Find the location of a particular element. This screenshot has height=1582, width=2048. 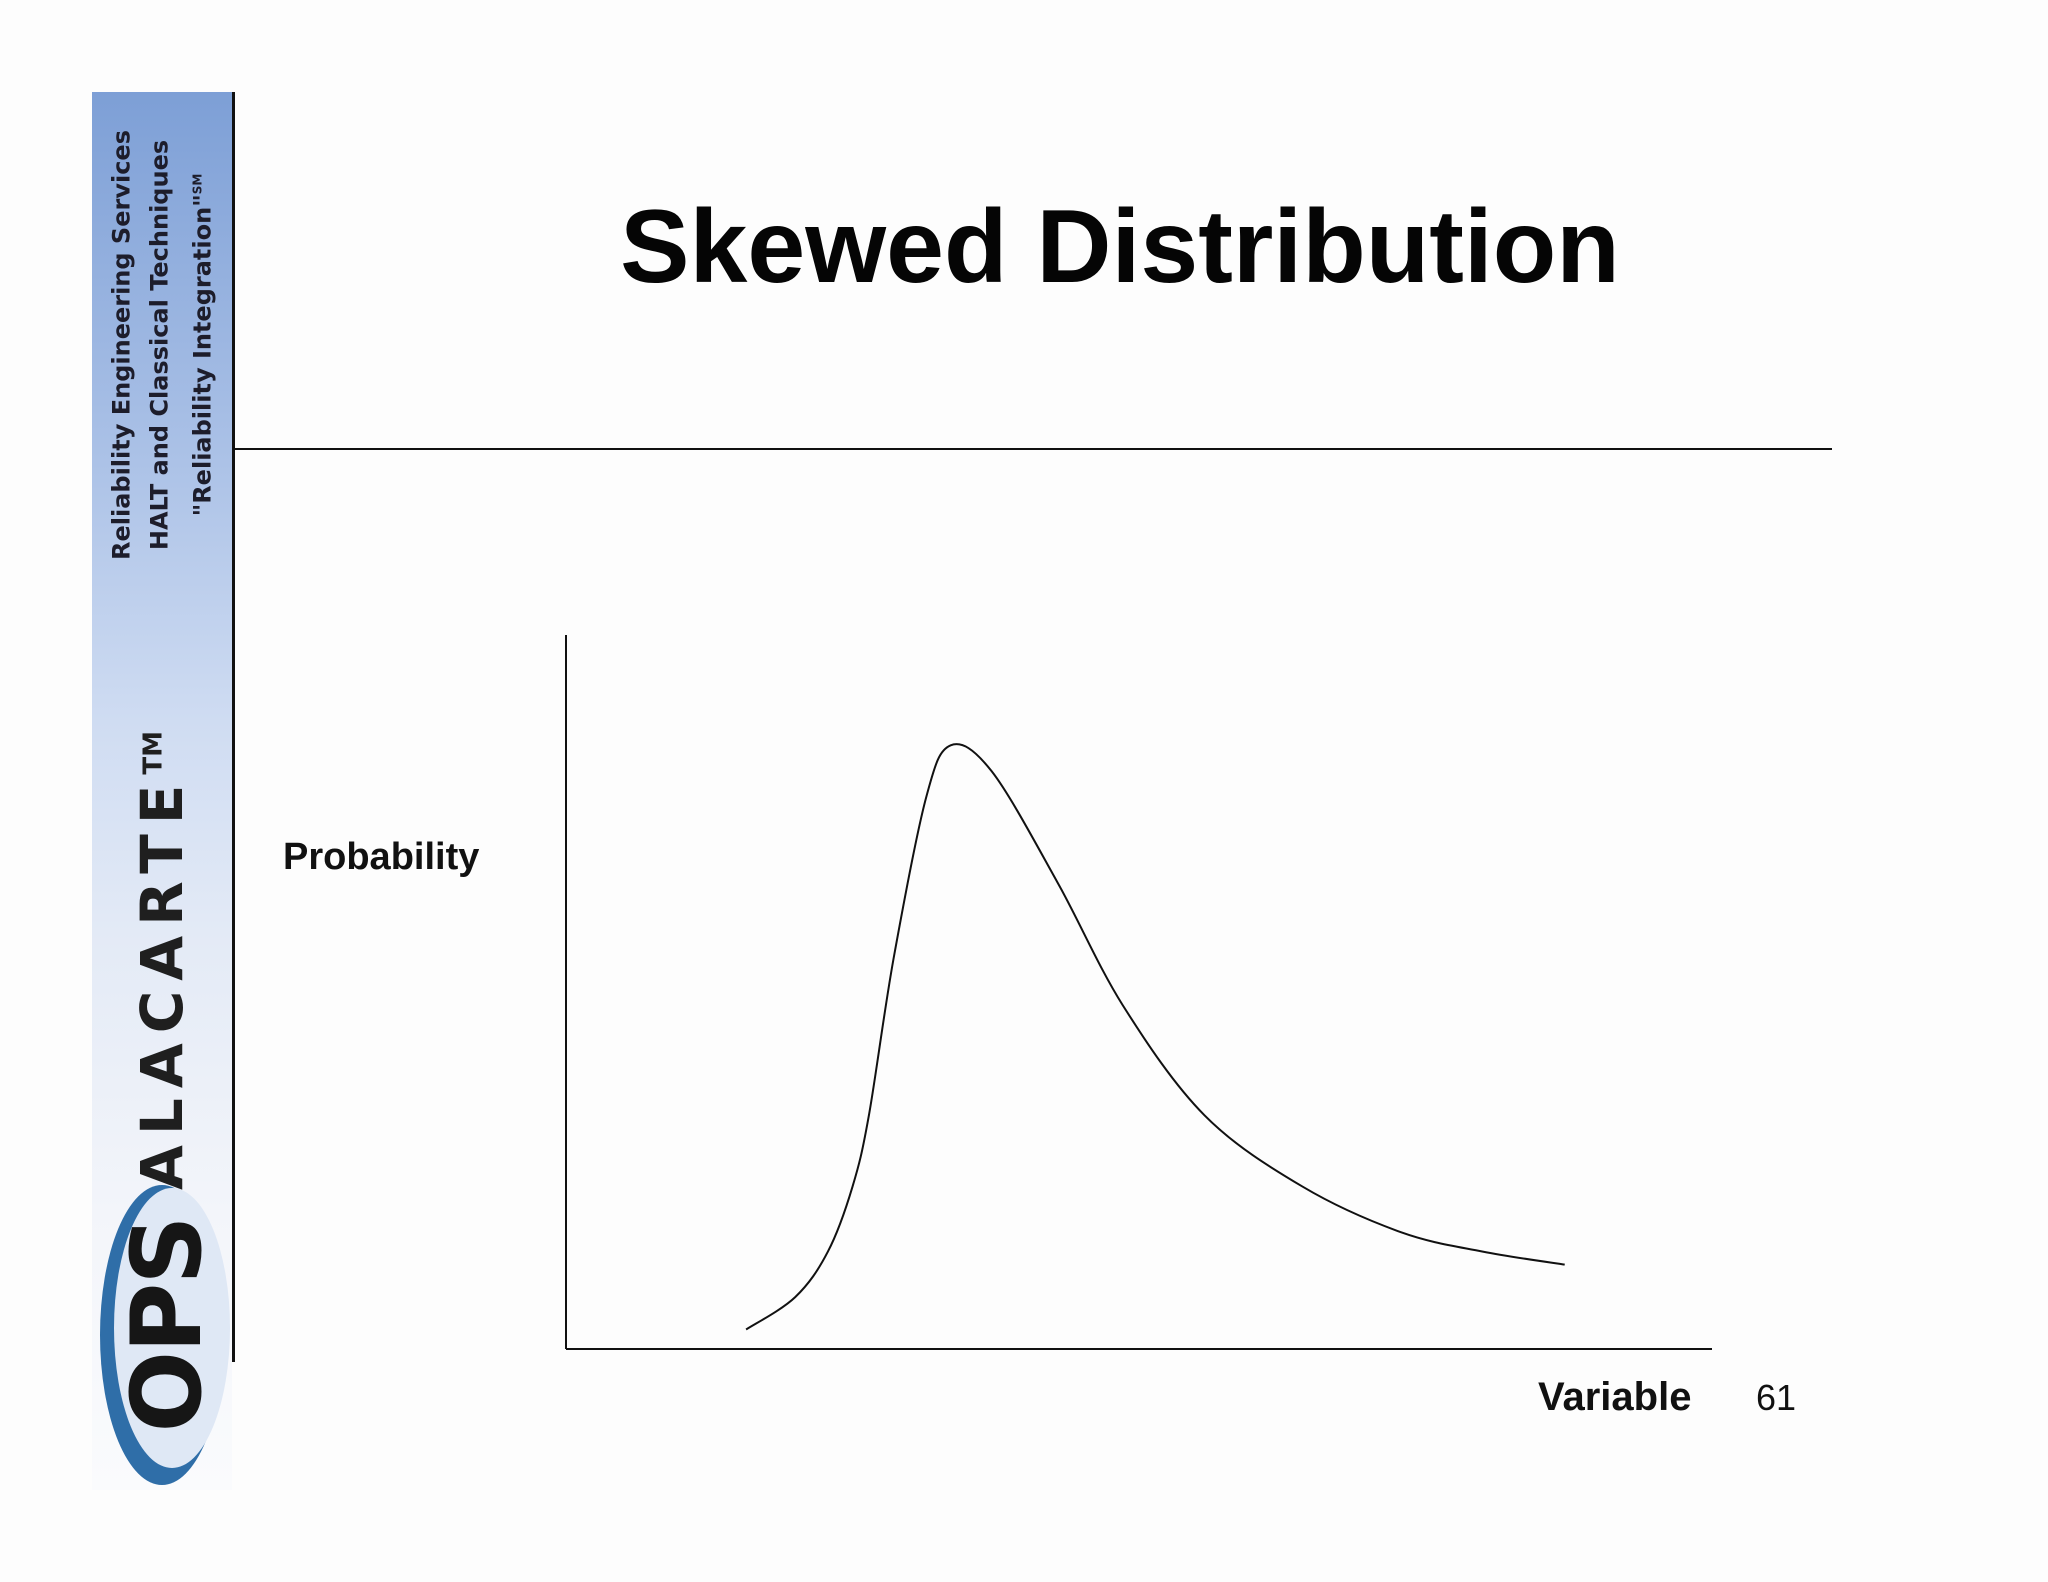

distribution-curve is located at coordinates (1155, 1037).